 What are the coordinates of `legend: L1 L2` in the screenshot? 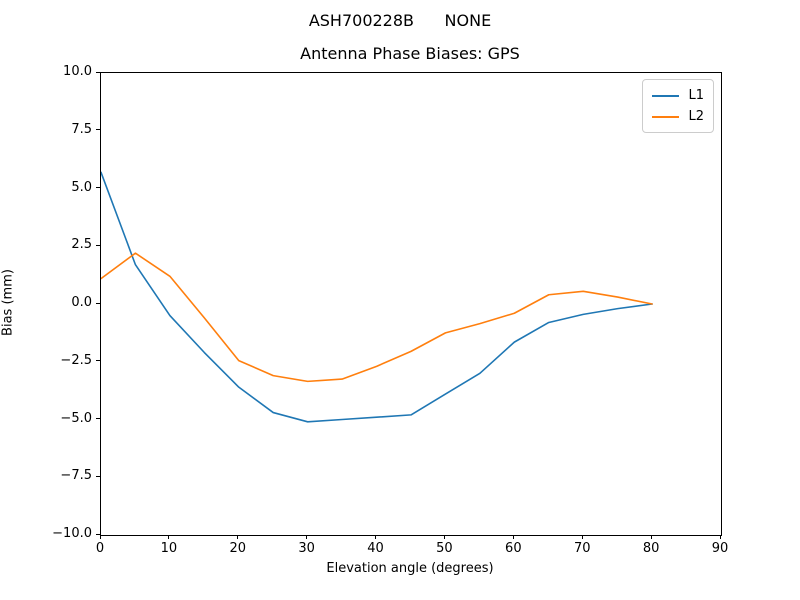 It's located at (678, 106).